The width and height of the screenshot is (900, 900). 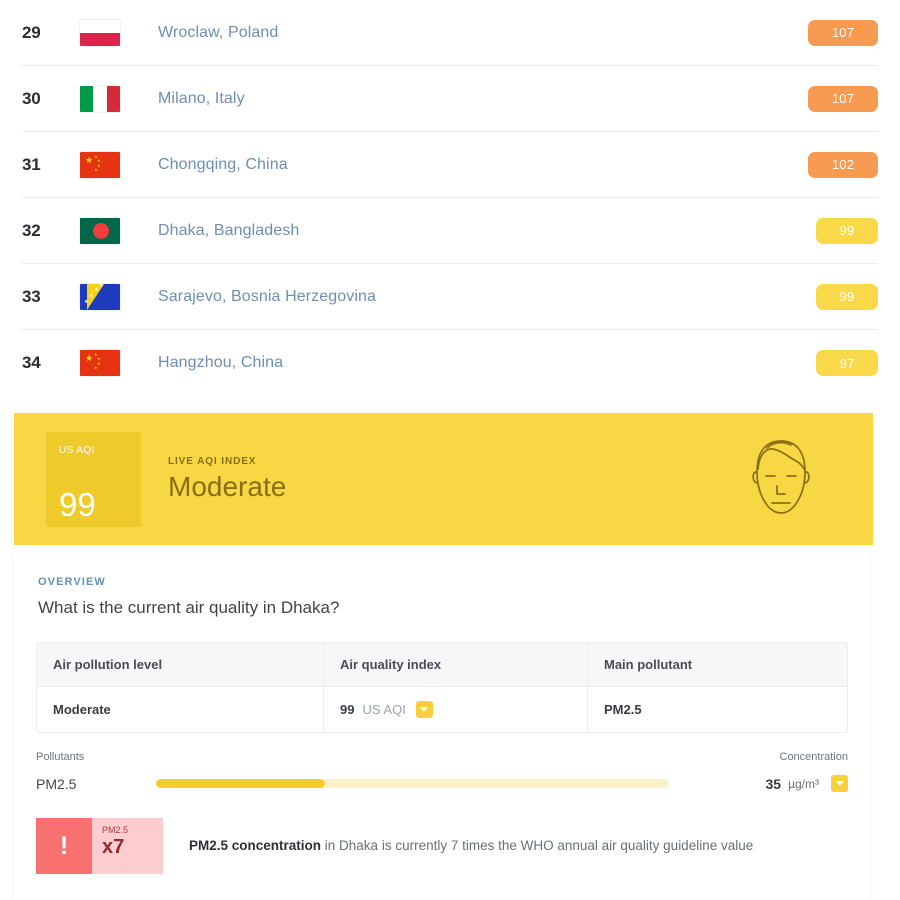 I want to click on us-aqi-box: US AQI 99, so click(x=93, y=479).